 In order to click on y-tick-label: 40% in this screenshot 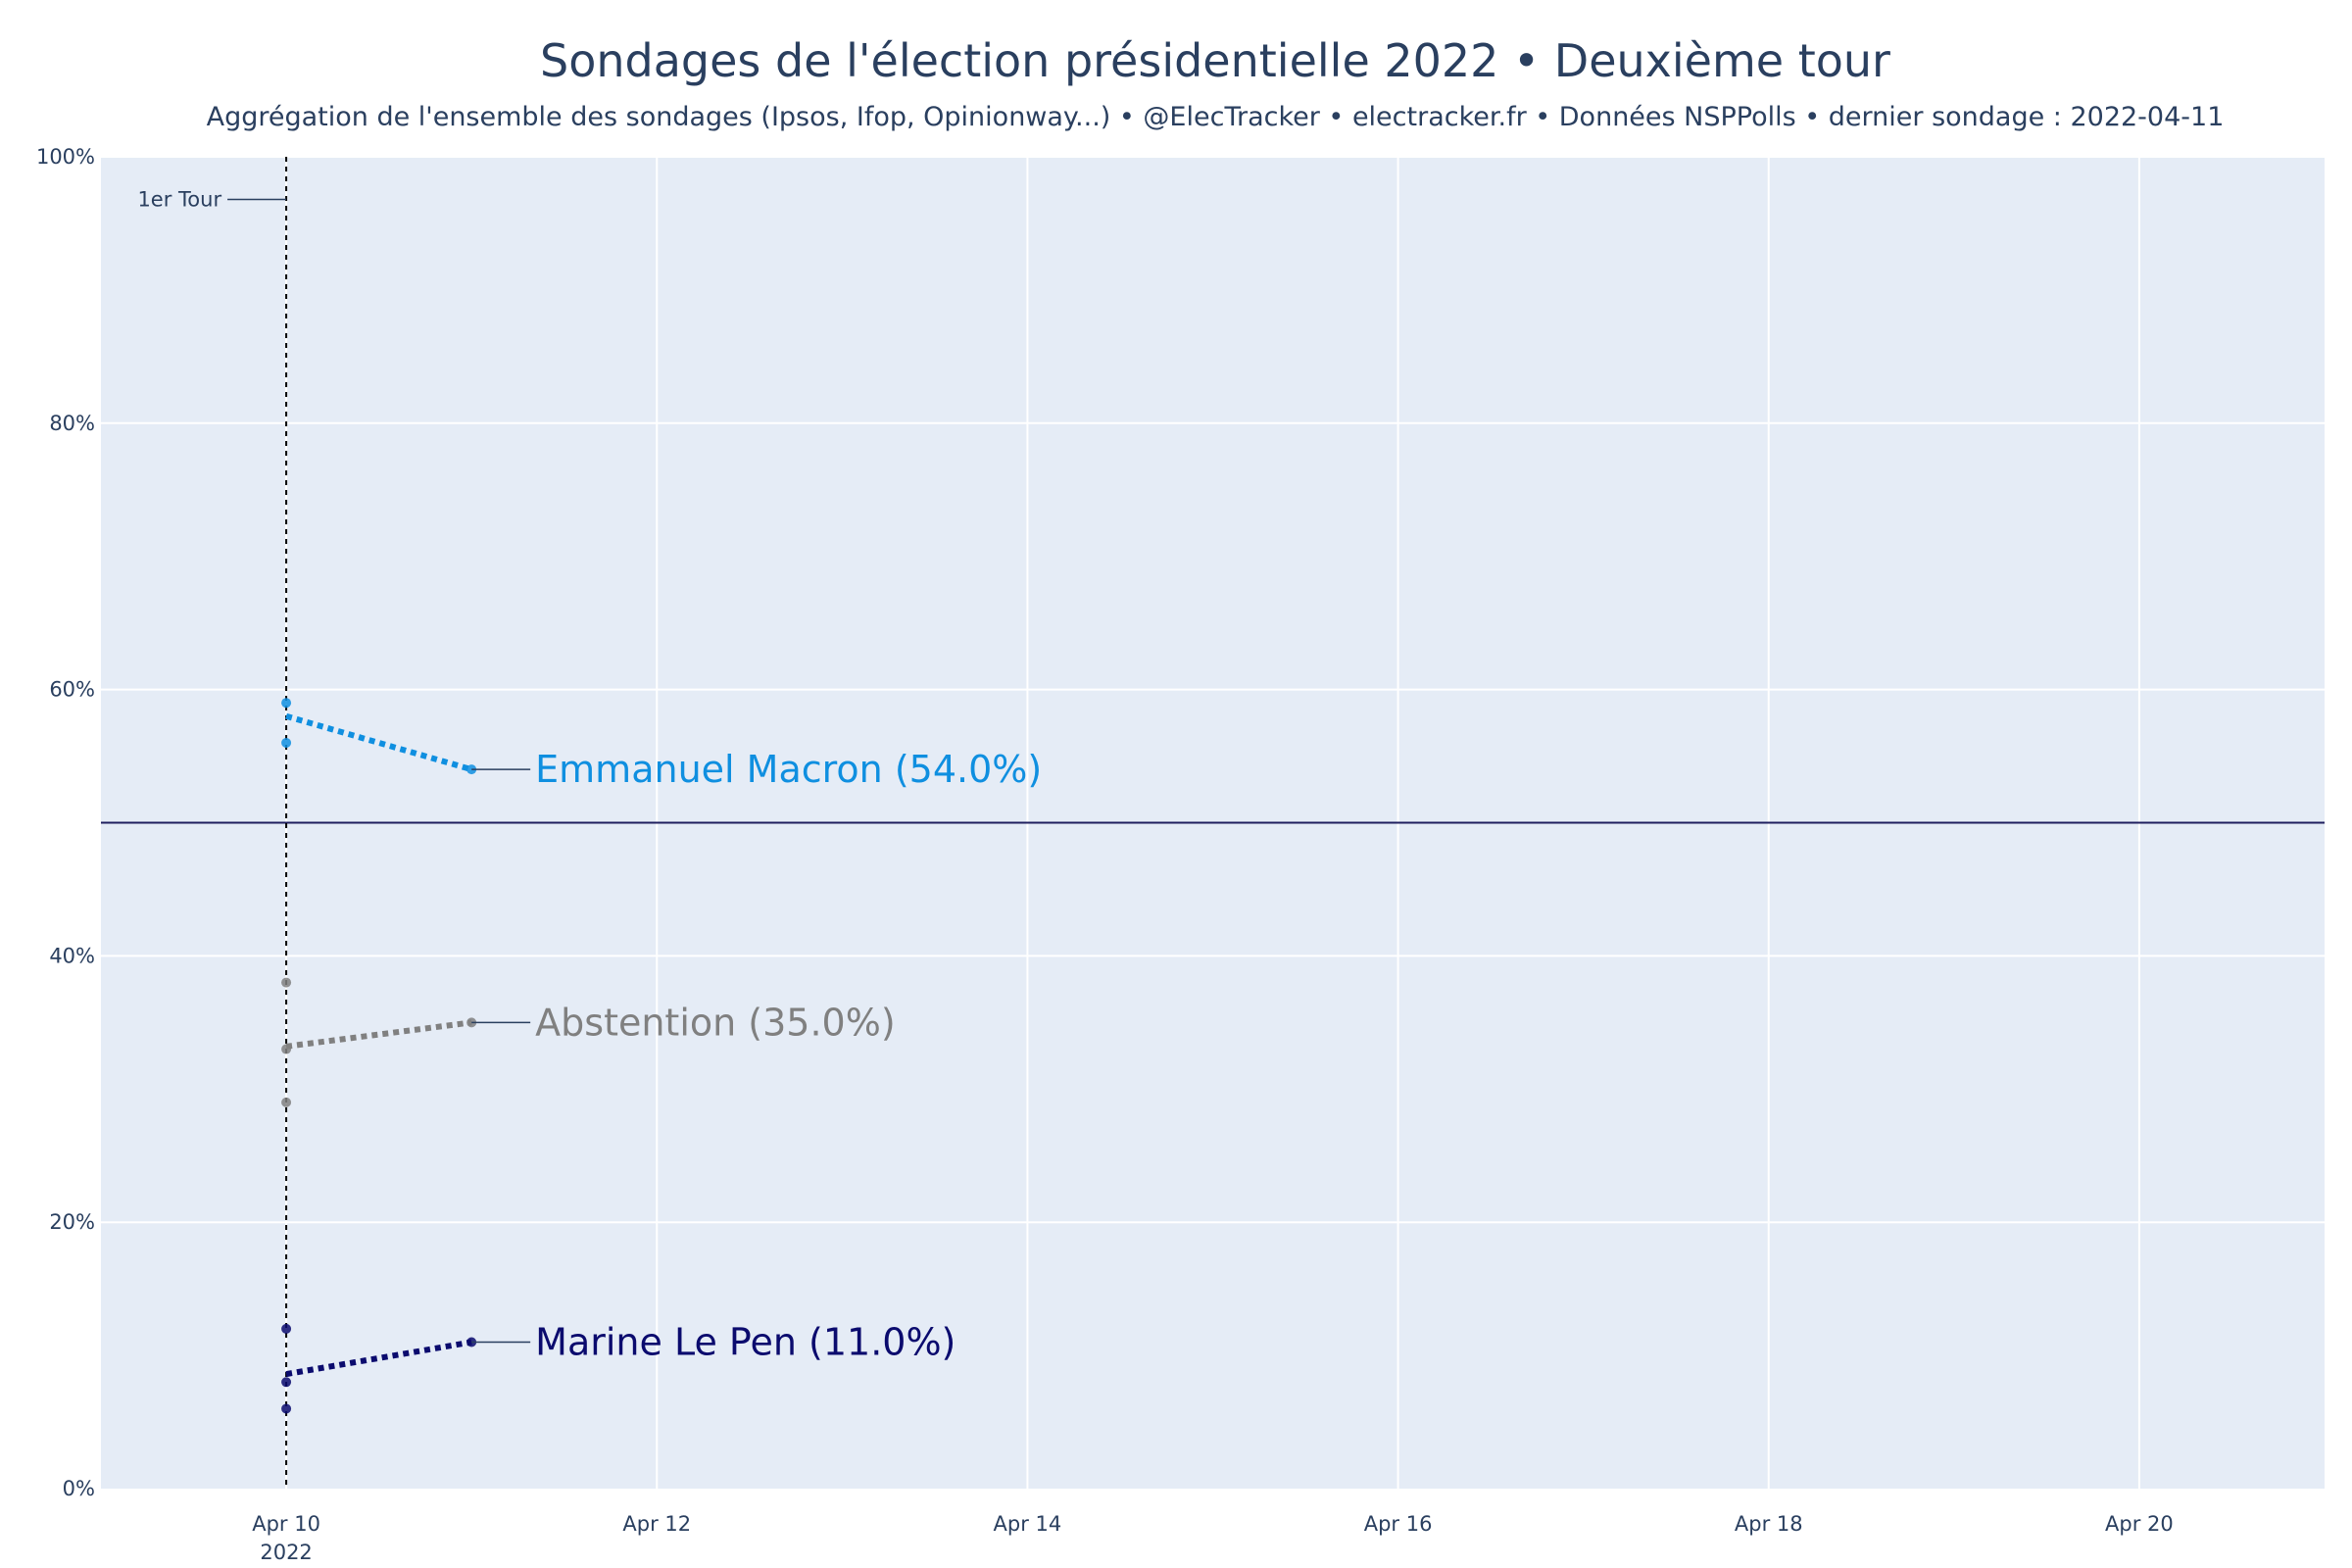, I will do `click(72, 955)`.